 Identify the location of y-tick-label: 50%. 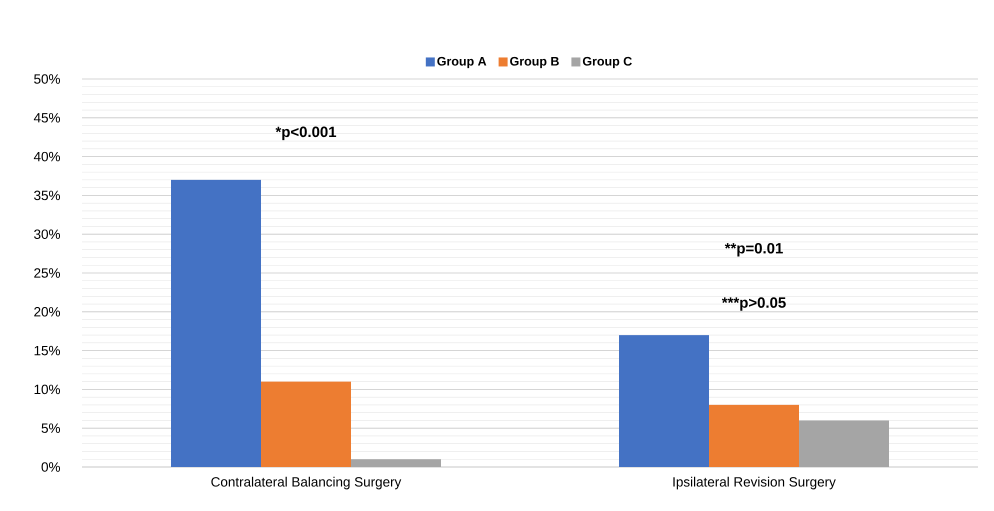
(47, 79).